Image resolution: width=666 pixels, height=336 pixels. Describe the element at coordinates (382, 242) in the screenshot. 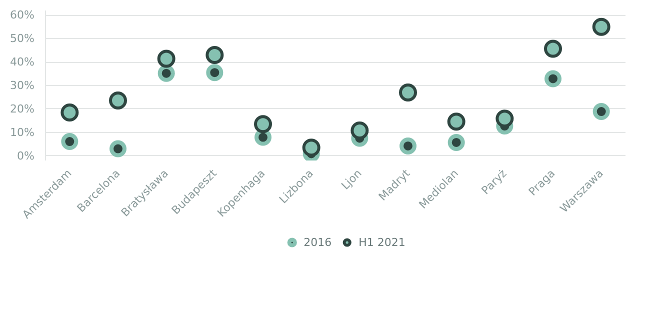

I see `legend-label: H1 2021` at that location.